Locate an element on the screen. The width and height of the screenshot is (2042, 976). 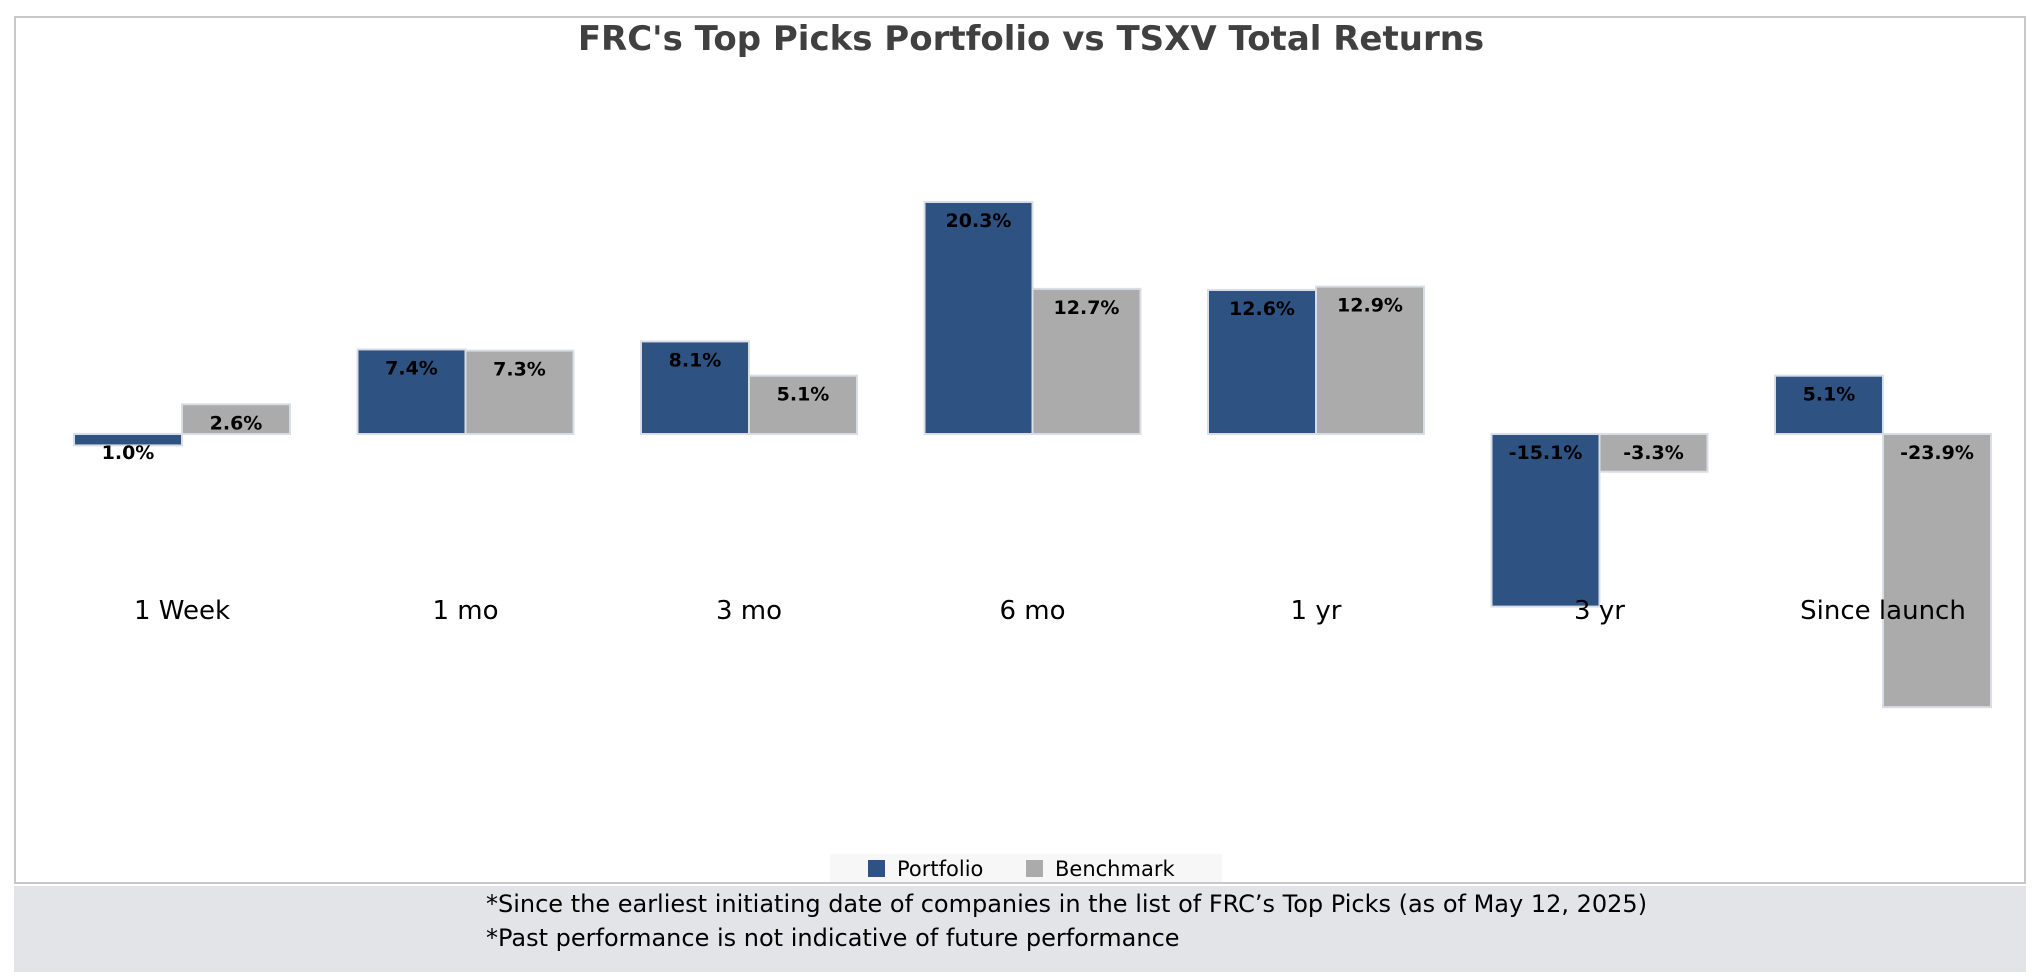
x-tick-label: 1 mo is located at coordinates (465, 611).